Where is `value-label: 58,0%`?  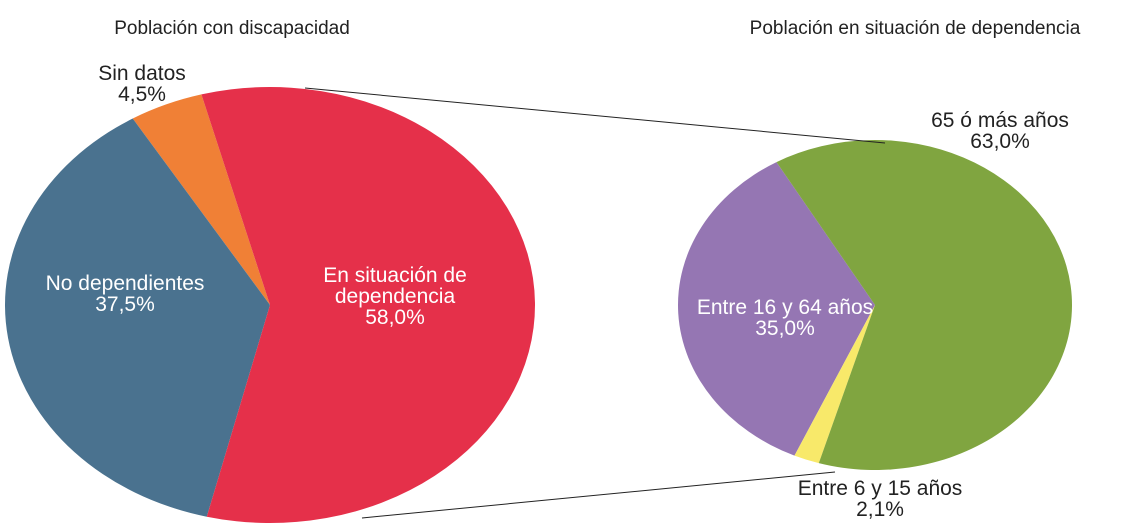
value-label: 58,0% is located at coordinates (395, 317).